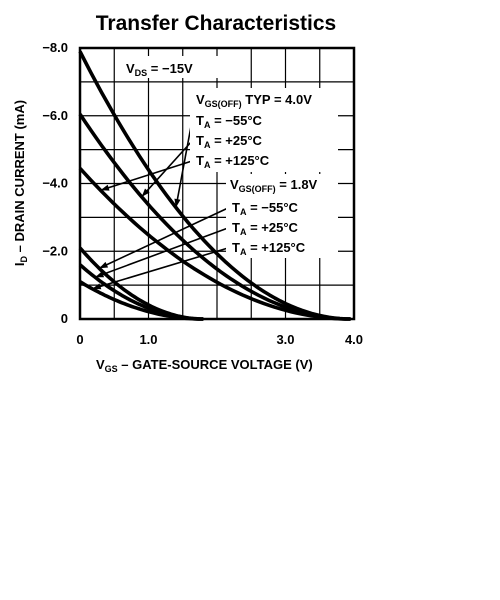 This screenshot has height=600, width=500. I want to click on x-tick-label: 1.0, so click(148, 339).